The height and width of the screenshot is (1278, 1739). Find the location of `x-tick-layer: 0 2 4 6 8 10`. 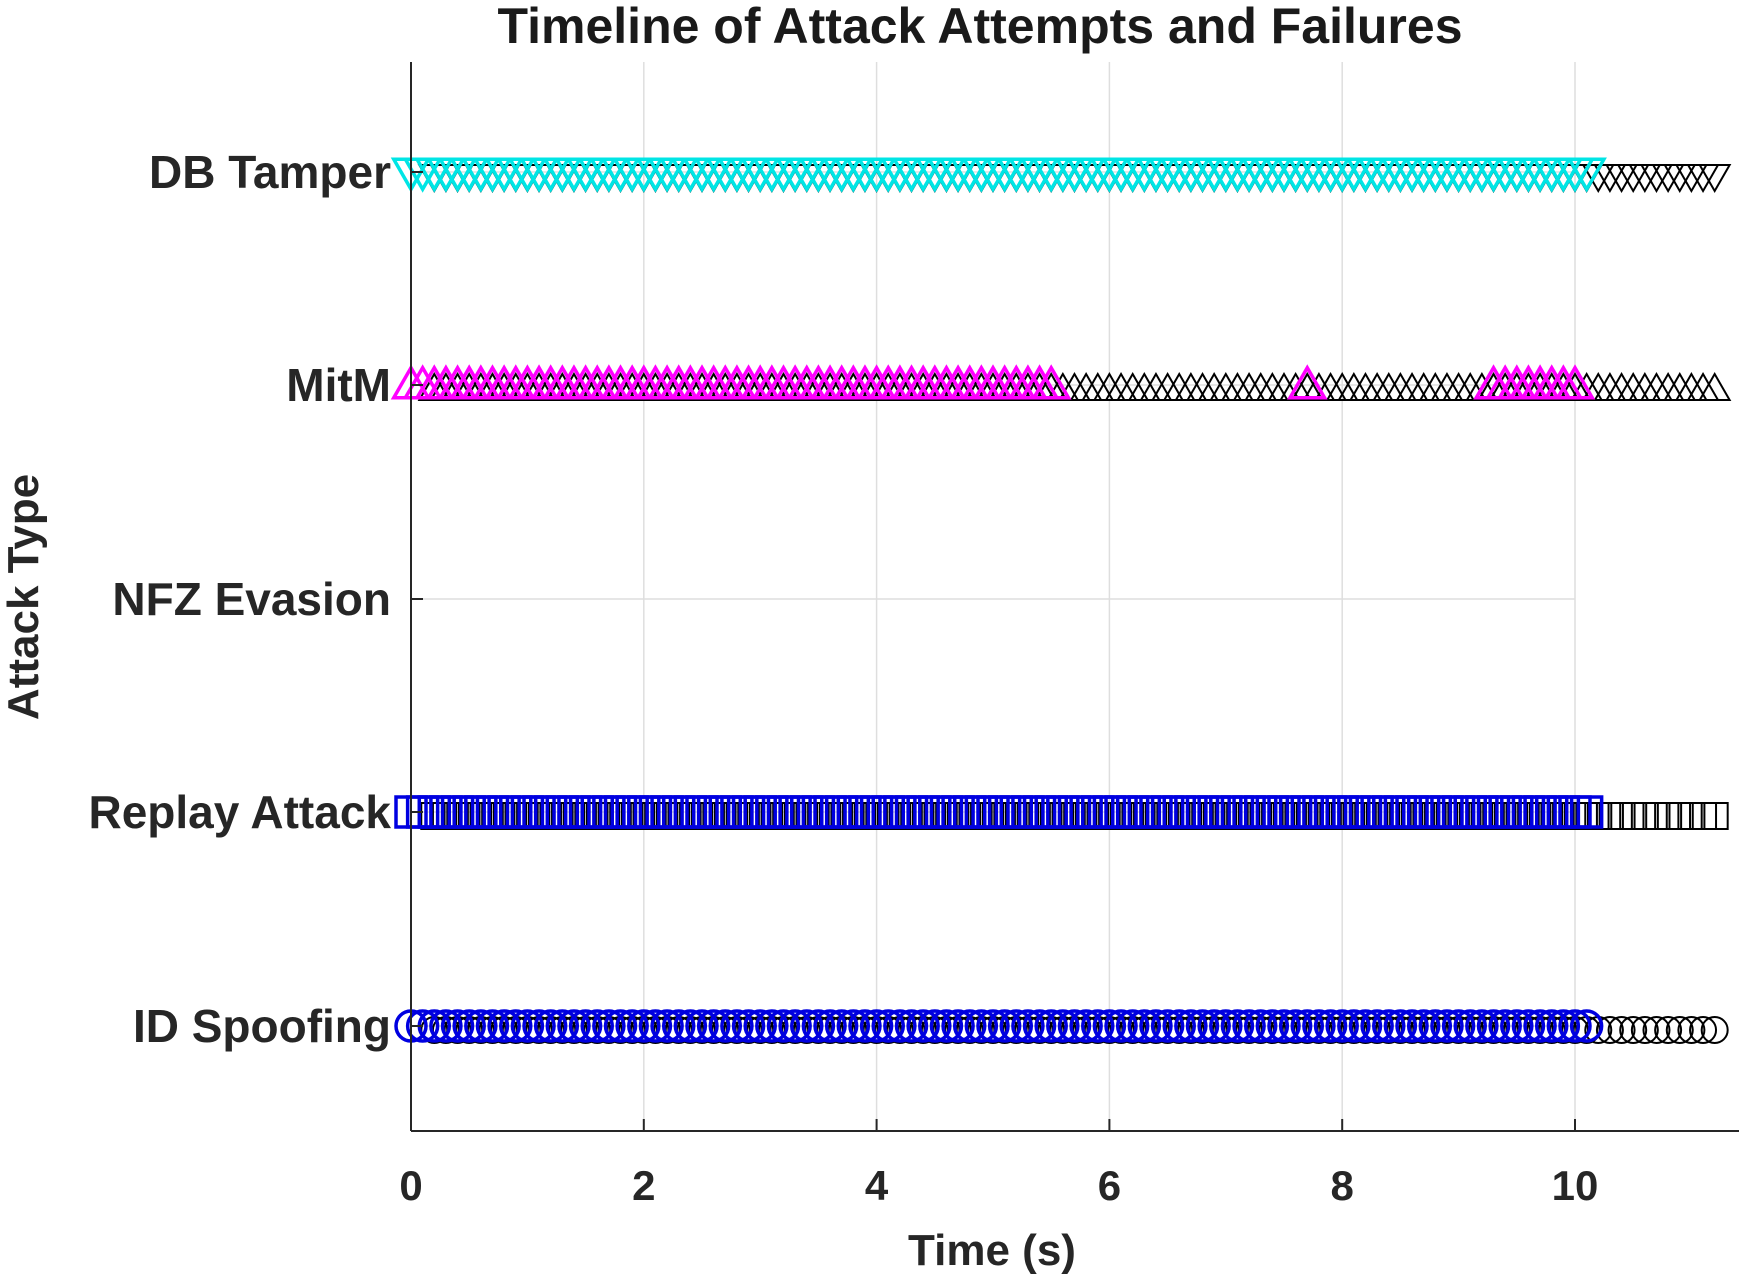

x-tick-layer: 0 2 4 6 8 10 is located at coordinates (998, 1164).